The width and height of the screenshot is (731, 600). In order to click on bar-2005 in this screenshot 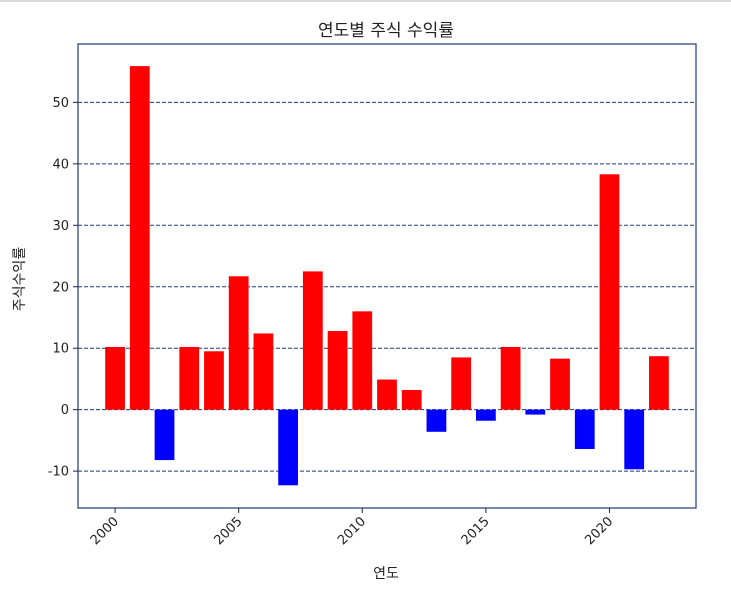, I will do `click(238, 343)`.